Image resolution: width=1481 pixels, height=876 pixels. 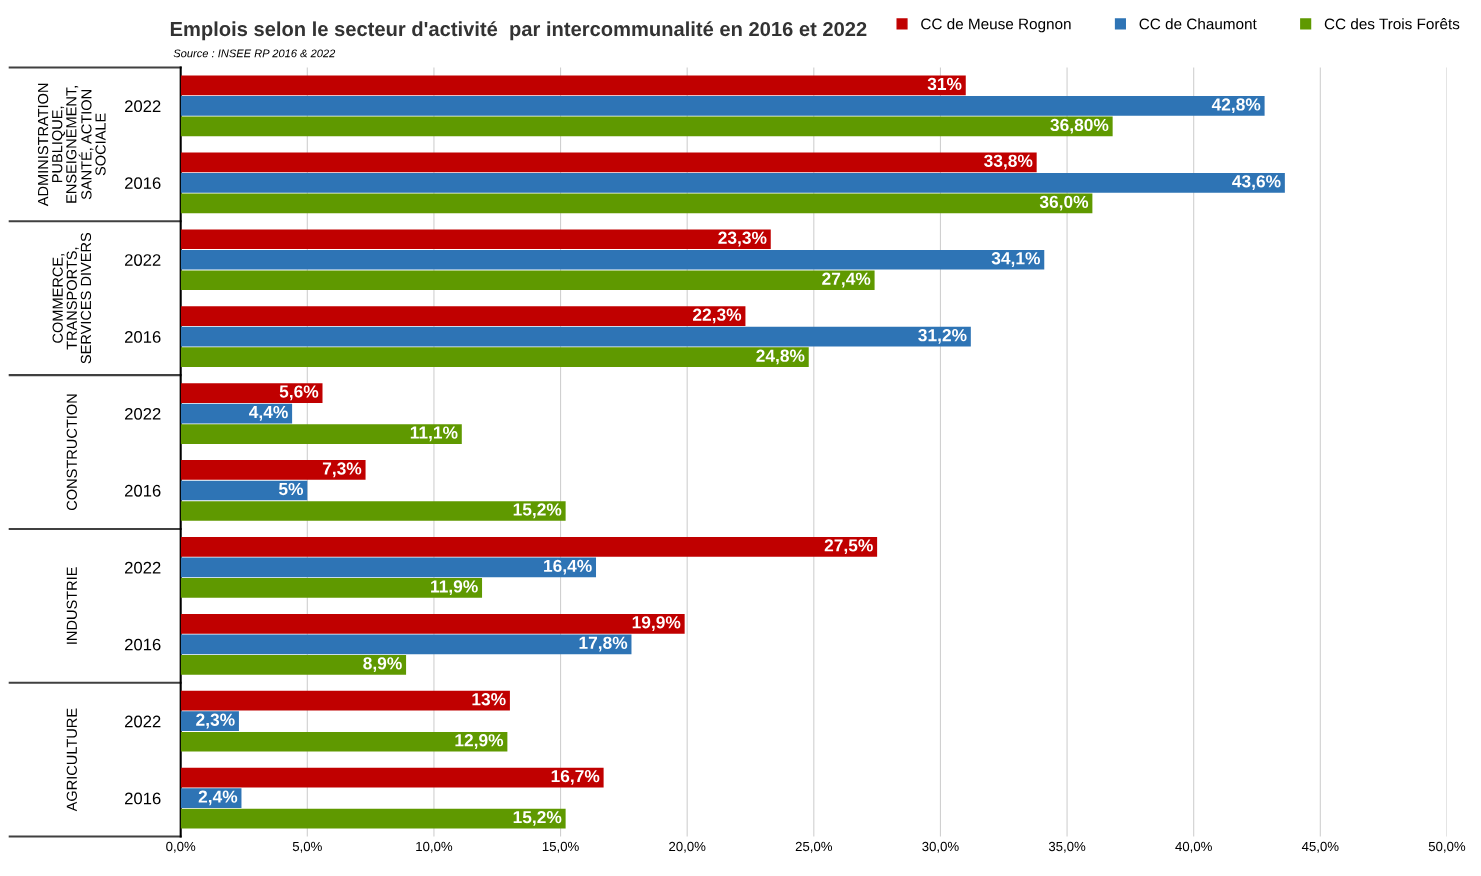 What do you see at coordinates (780, 357) in the screenshot?
I see `data-label: 24,8%` at bounding box center [780, 357].